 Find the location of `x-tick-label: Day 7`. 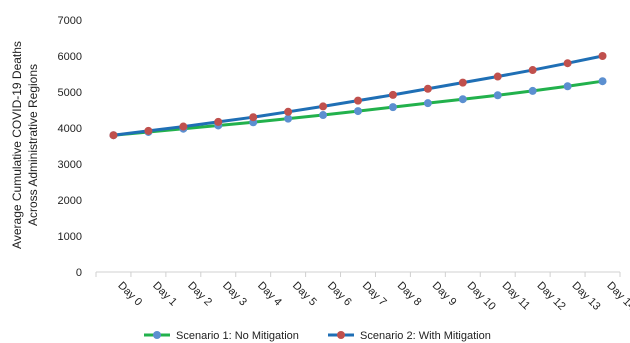

x-tick-label: Day 7 is located at coordinates (374, 294).